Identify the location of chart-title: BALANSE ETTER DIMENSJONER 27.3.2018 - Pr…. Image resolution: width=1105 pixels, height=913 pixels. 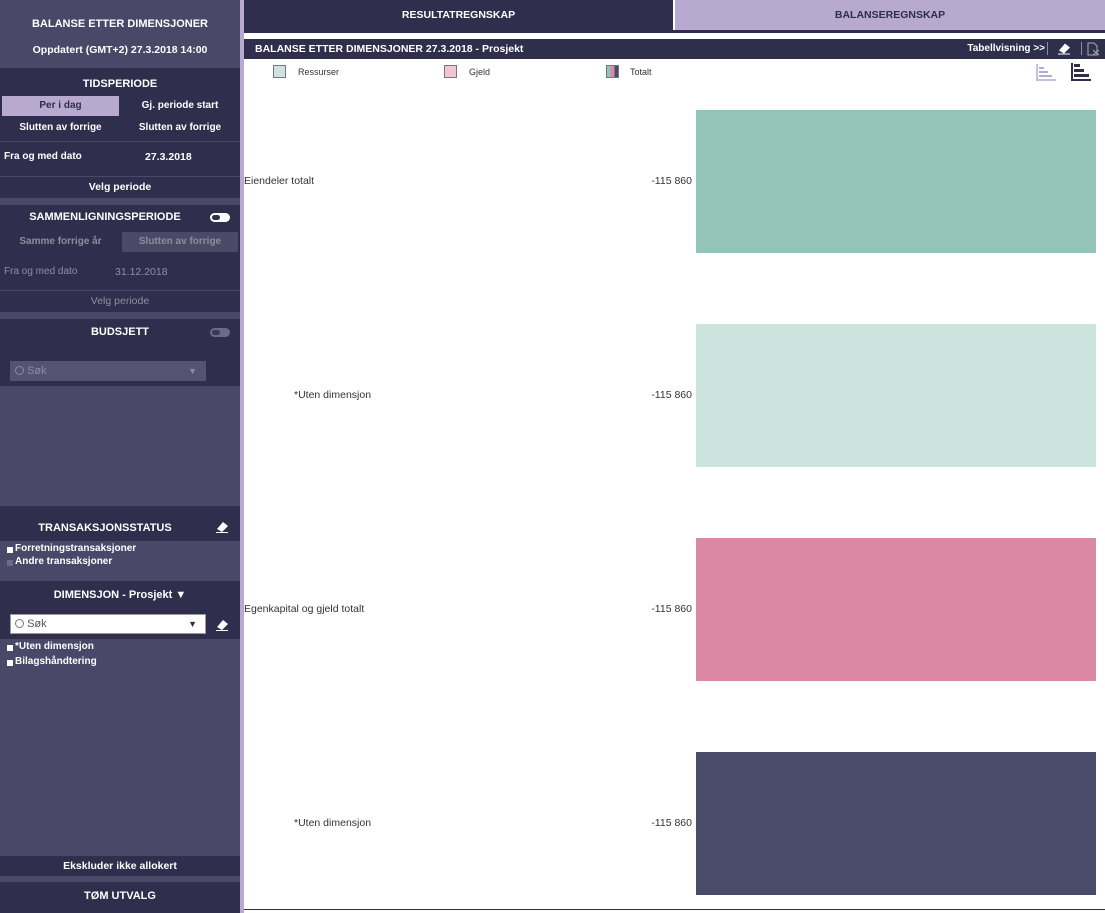
(389, 49).